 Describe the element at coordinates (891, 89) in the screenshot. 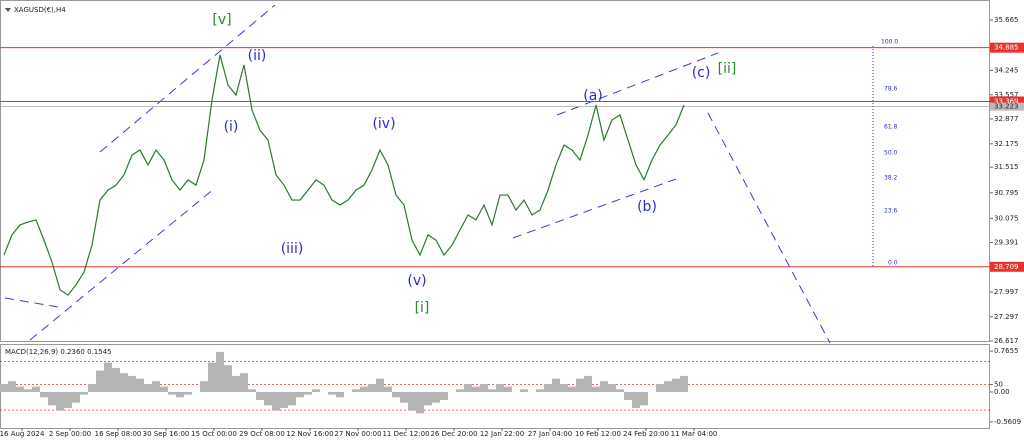

I see `fib-label: 78.6` at that location.